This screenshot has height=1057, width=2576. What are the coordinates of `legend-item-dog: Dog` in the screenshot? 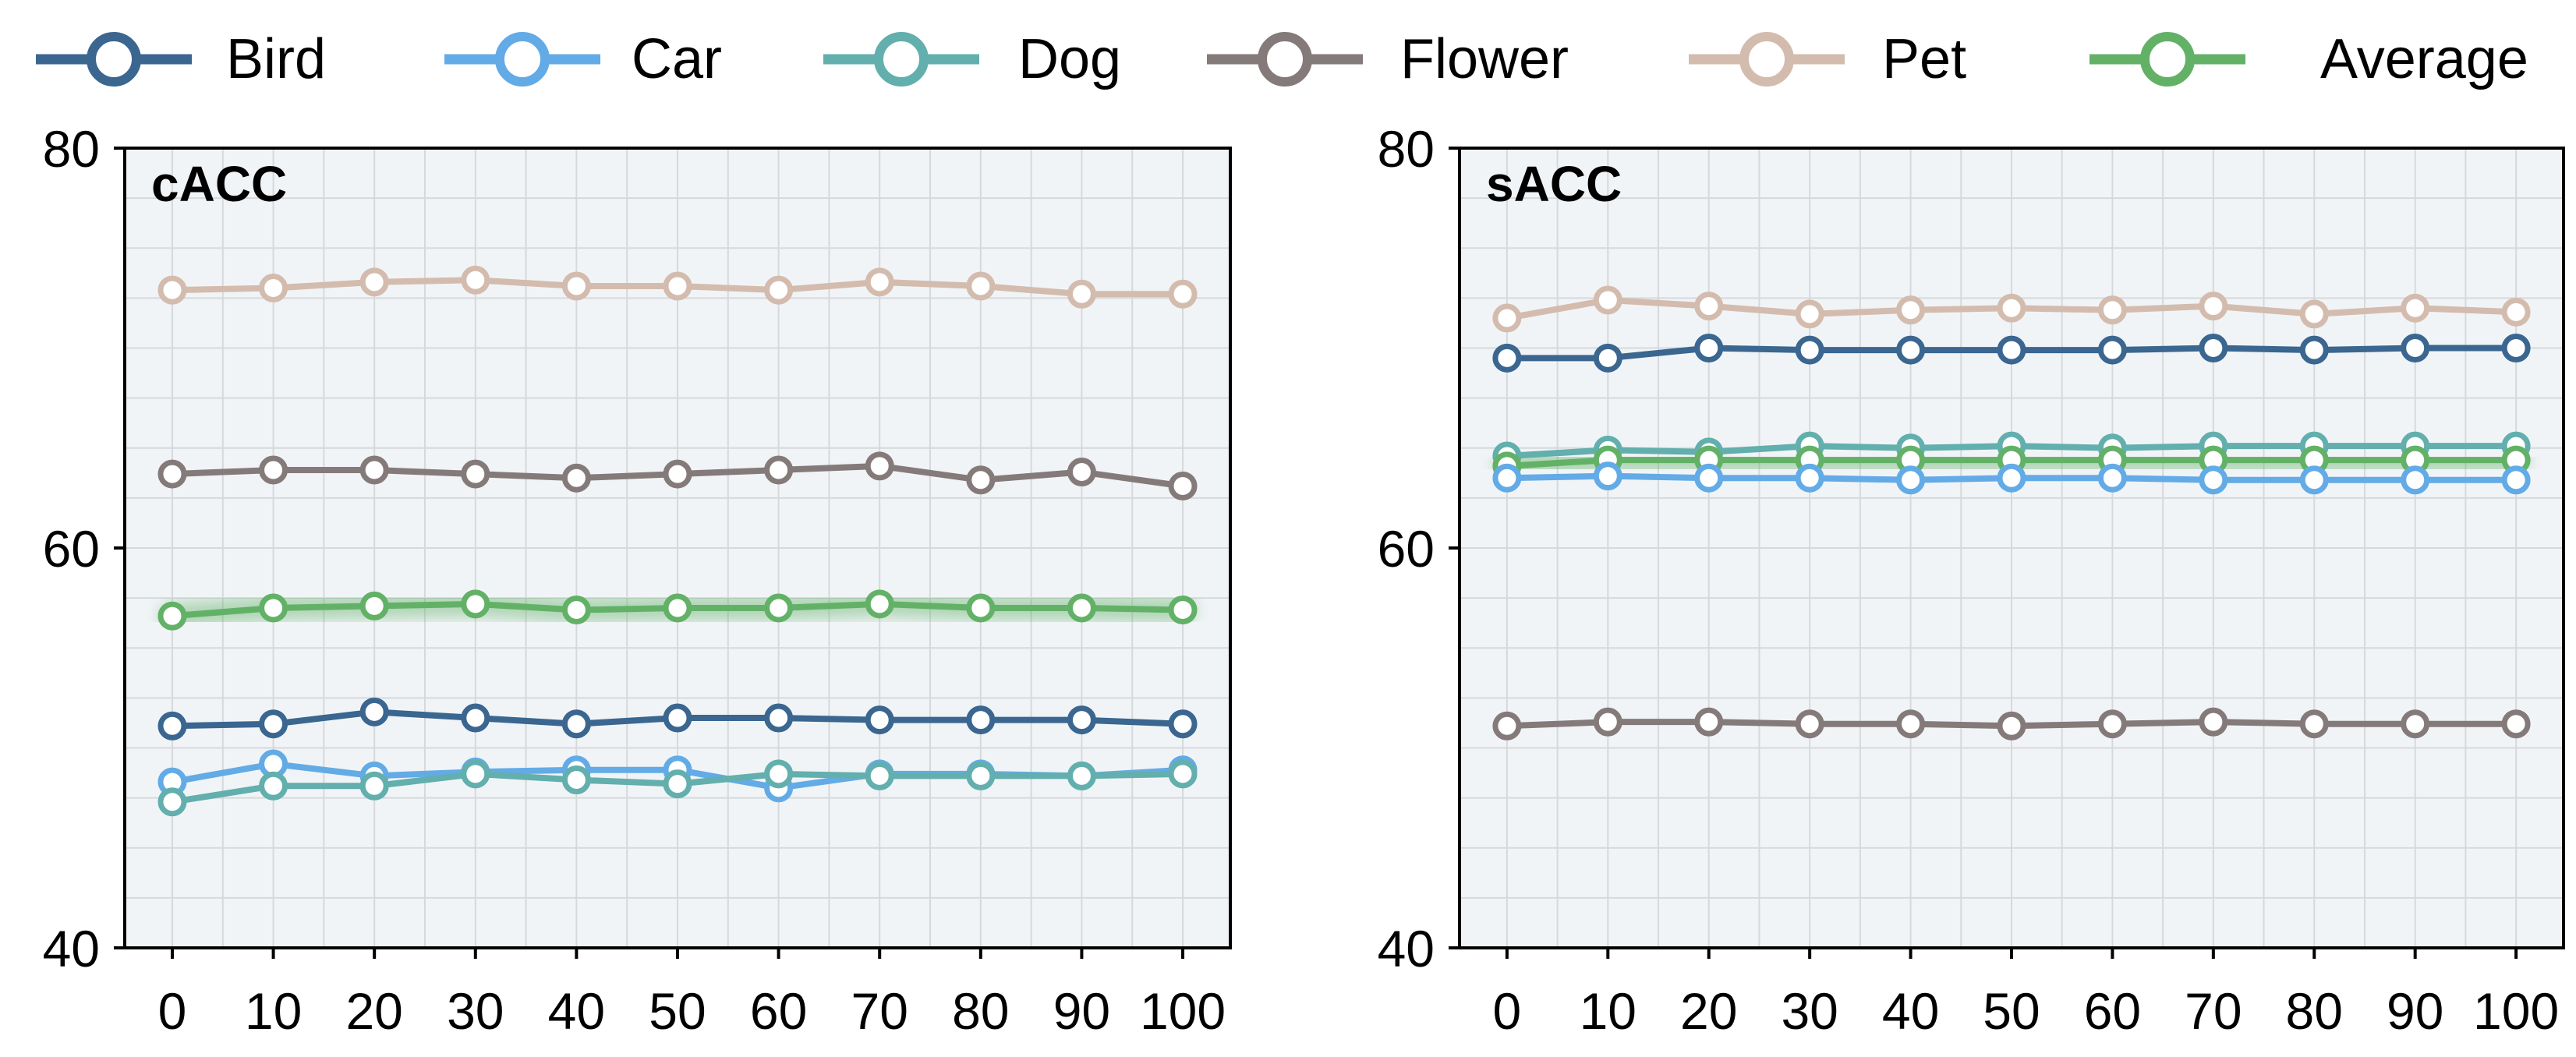 It's located at (972, 59).